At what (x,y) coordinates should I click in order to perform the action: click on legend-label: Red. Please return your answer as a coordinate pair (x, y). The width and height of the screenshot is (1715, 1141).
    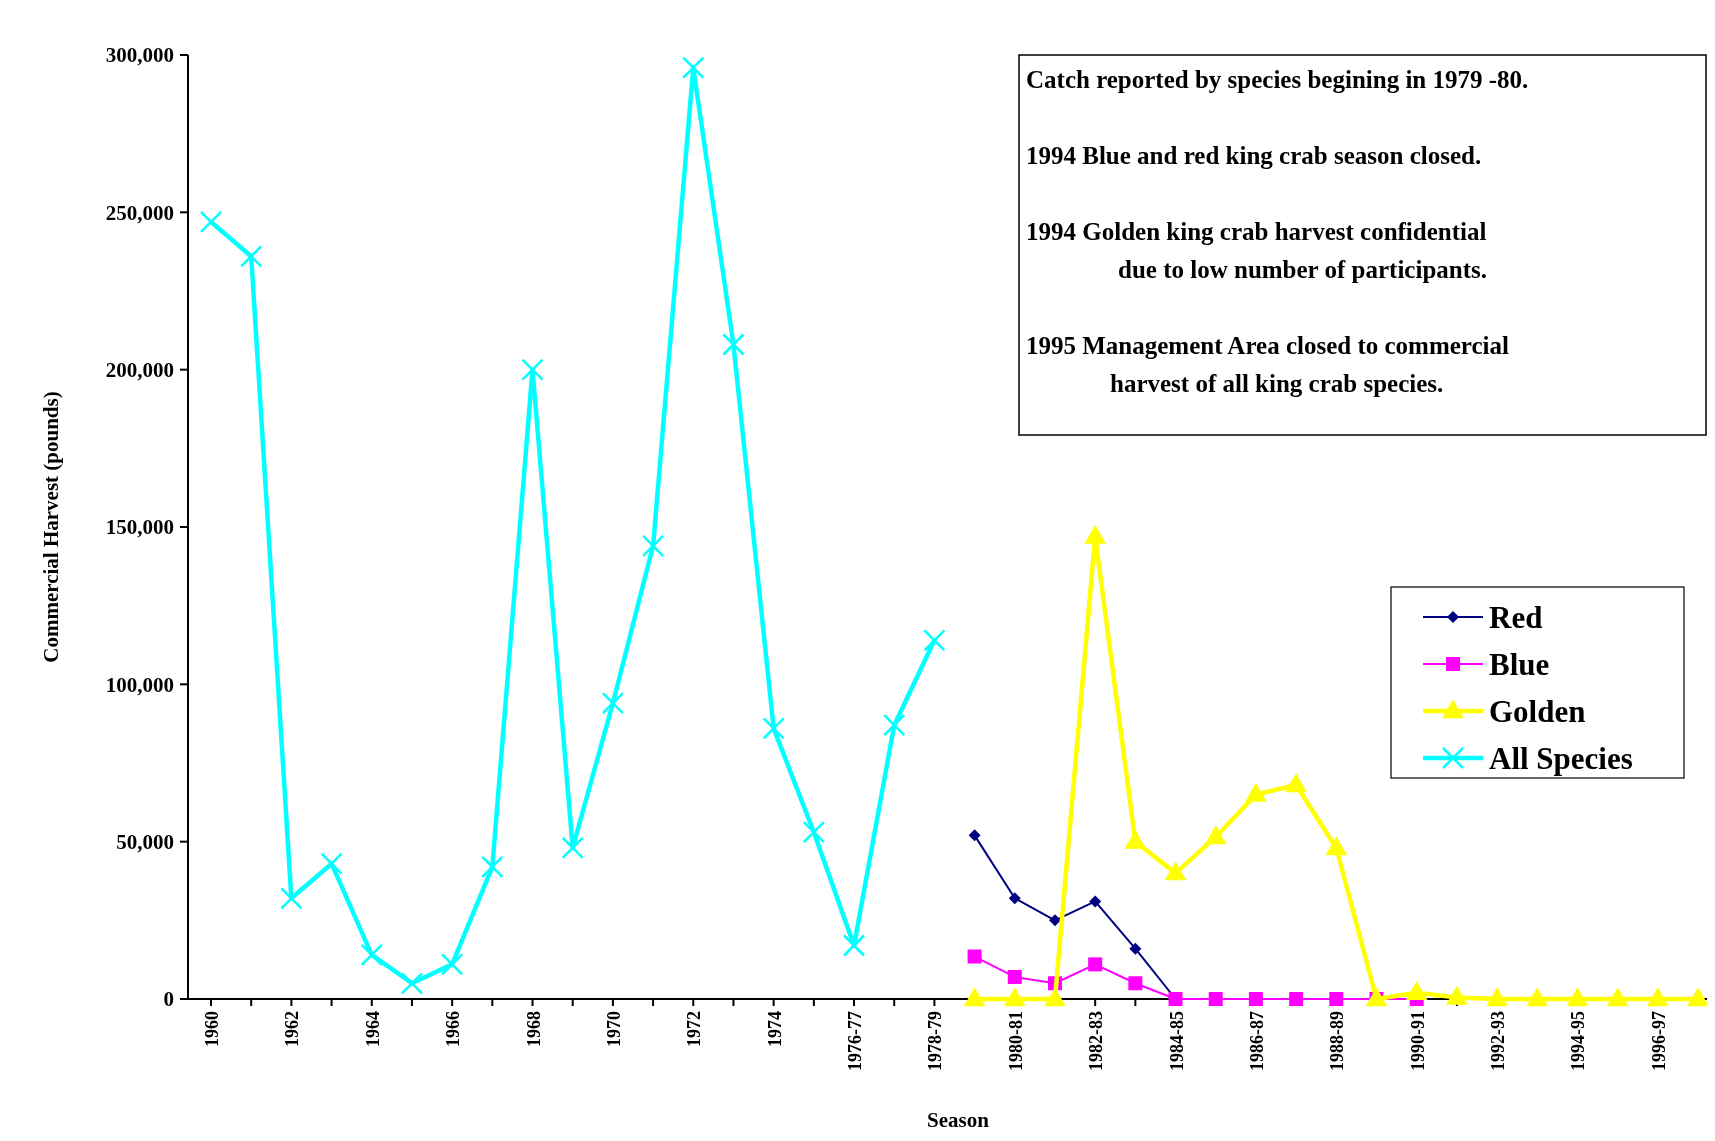
    Looking at the image, I should click on (1516, 617).